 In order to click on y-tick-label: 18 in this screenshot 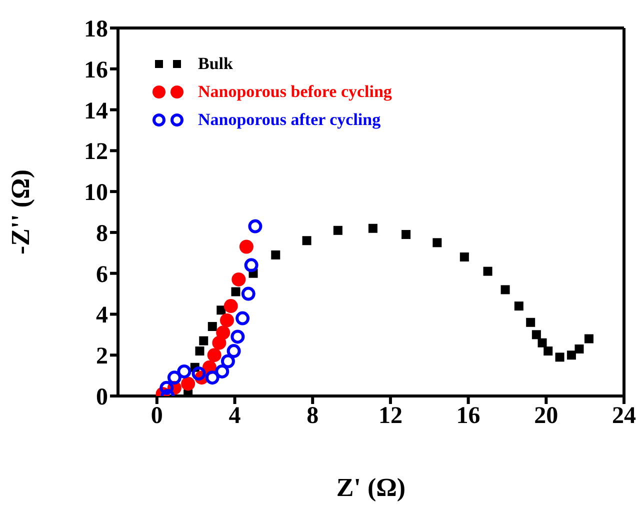, I will do `click(96, 29)`.